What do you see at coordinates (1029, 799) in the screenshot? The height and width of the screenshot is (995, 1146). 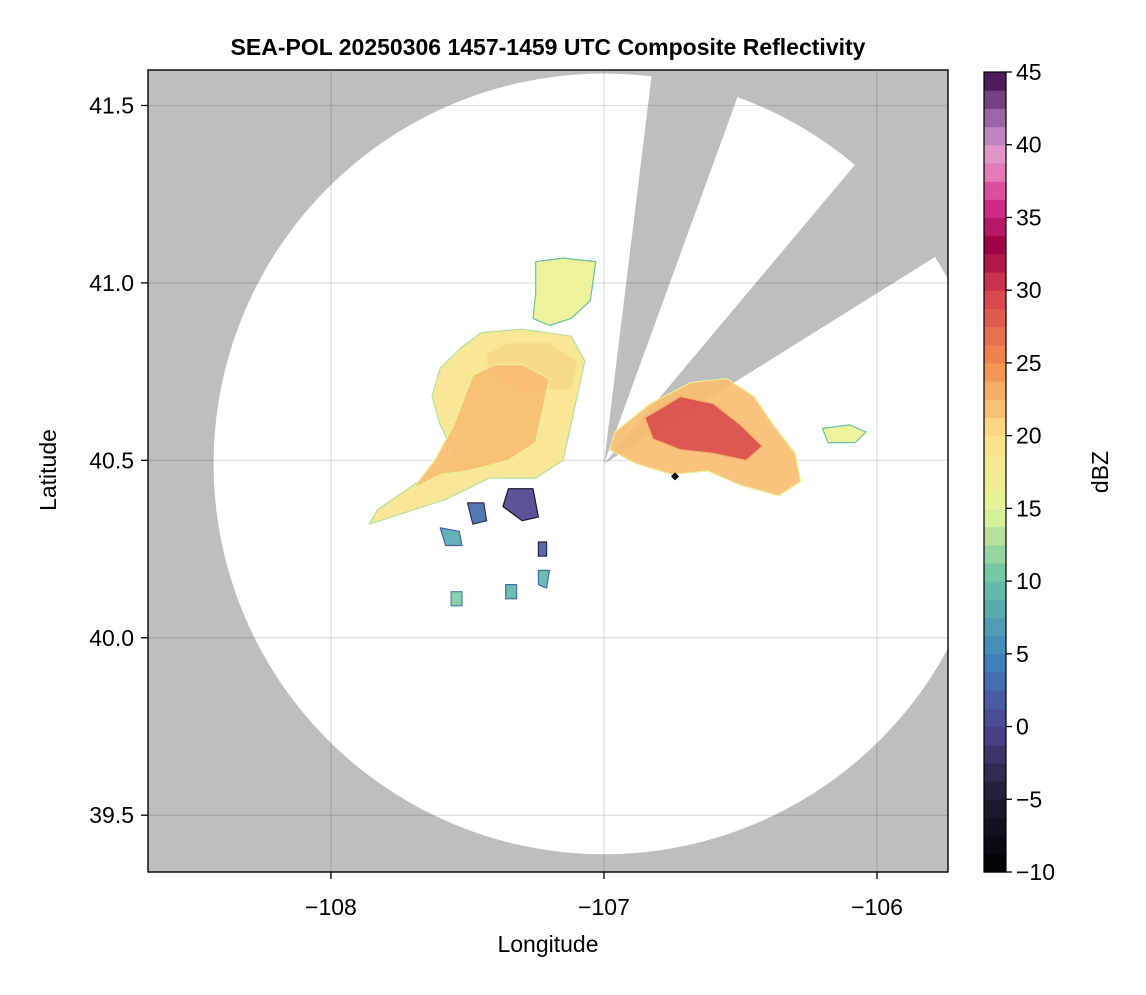 I see `colorbar-tick-label-1: −5` at bounding box center [1029, 799].